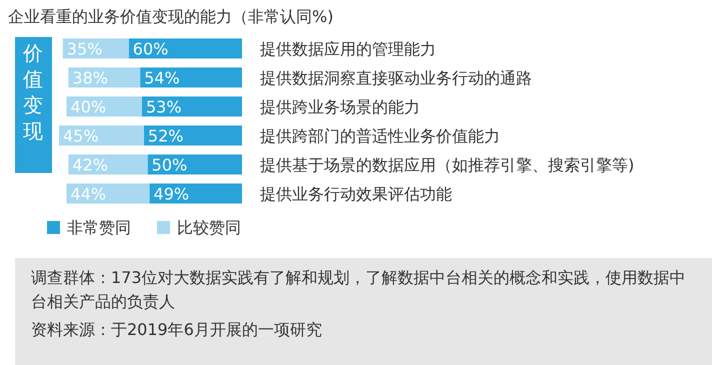 The image size is (720, 365). Describe the element at coordinates (172, 194) in the screenshot. I see `data-label: 49%` at that location.